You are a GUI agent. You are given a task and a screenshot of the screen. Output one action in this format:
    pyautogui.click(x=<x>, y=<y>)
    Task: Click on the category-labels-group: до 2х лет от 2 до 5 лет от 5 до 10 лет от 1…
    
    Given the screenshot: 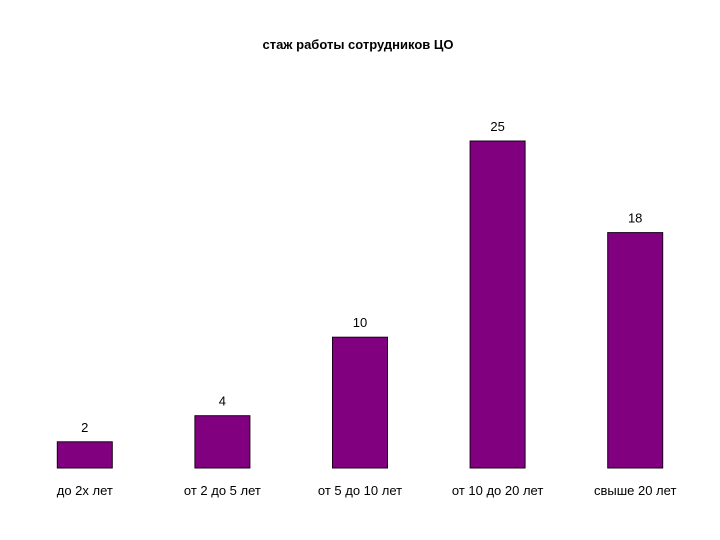 What is the action you would take?
    pyautogui.click(x=367, y=490)
    